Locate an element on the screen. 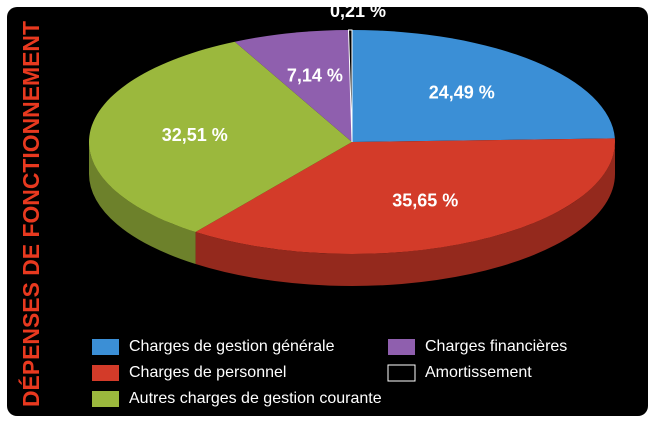 This screenshot has height=423, width=655. legend-label: Amortissement is located at coordinates (478, 372).